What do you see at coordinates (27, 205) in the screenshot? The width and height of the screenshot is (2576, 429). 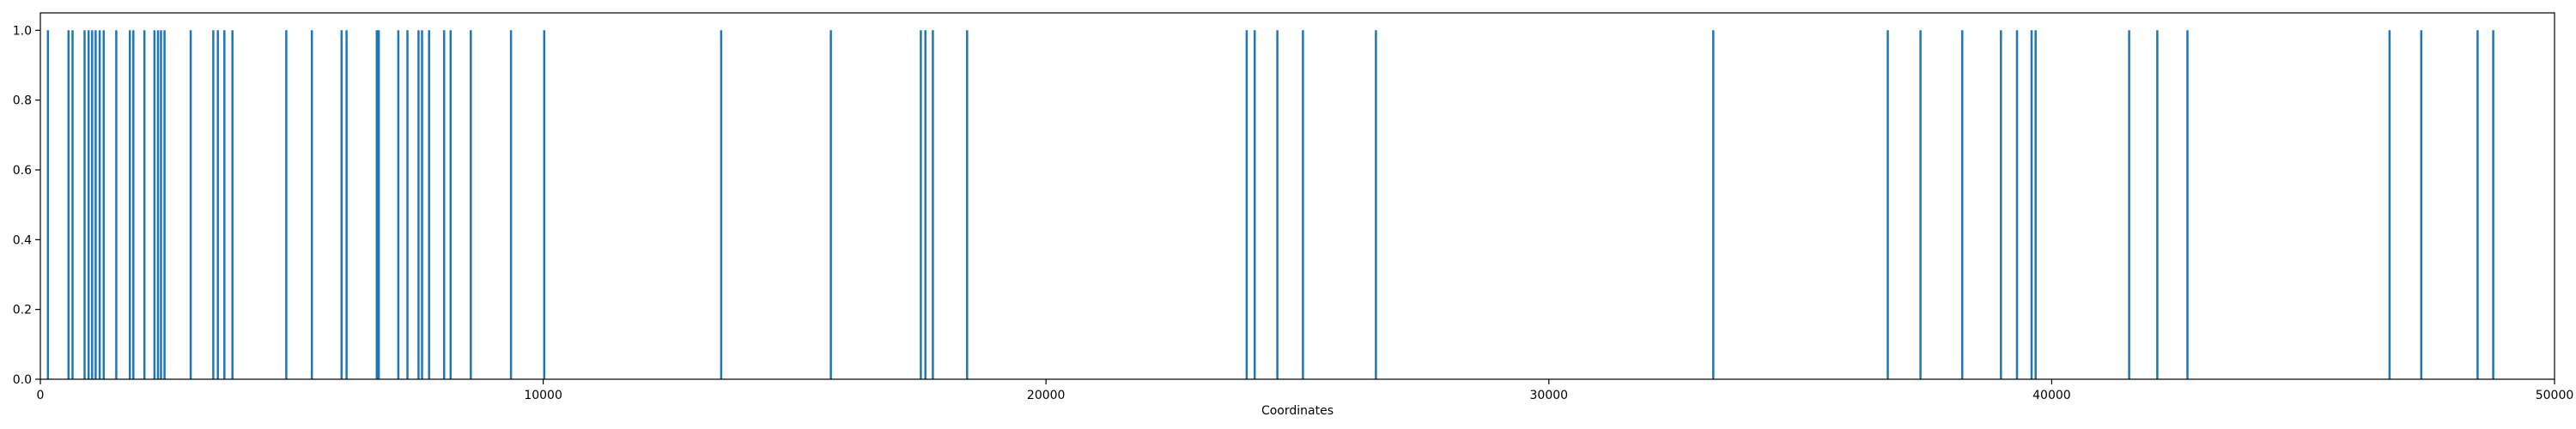 I see `y-axis-ticks: 0.0 0.2 0.4 0.6 0.8 1.0` at bounding box center [27, 205].